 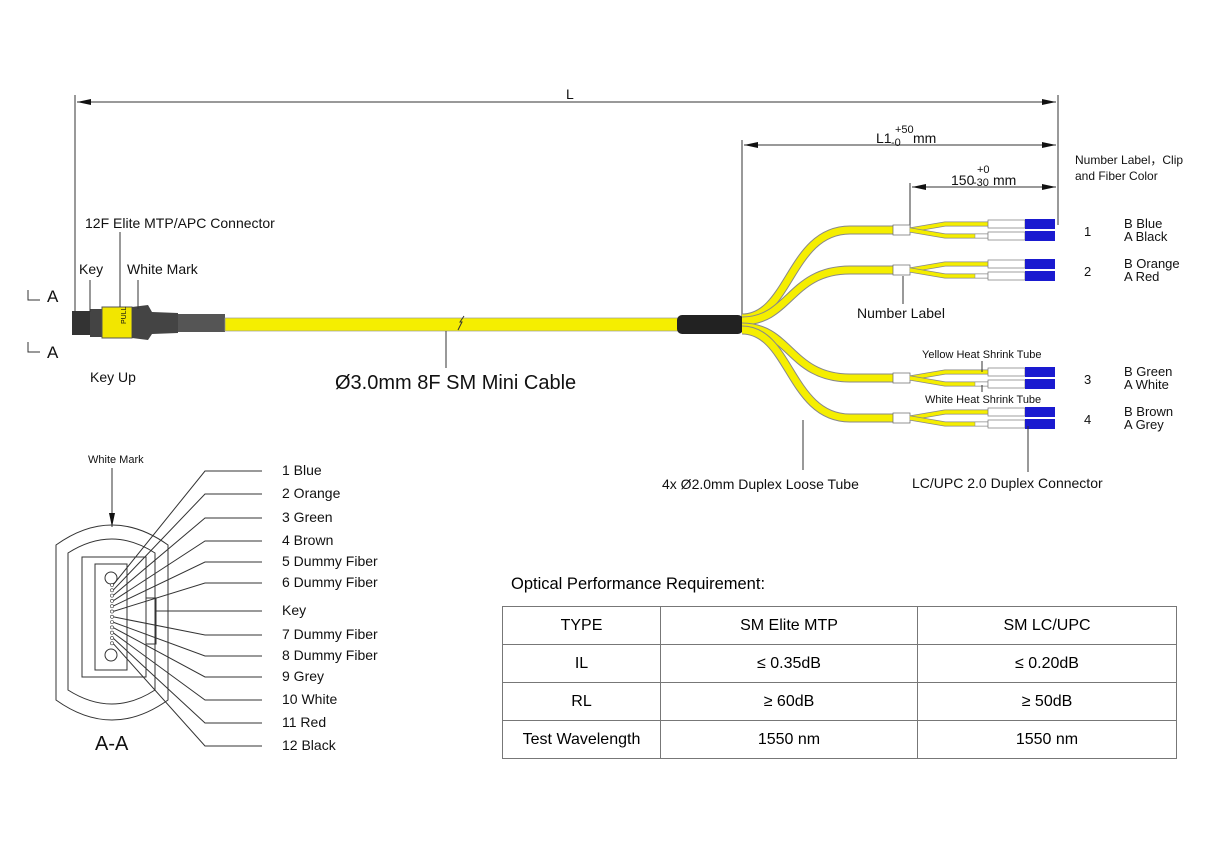 I want to click on cell: ≥ 60dB, so click(x=789, y=701).